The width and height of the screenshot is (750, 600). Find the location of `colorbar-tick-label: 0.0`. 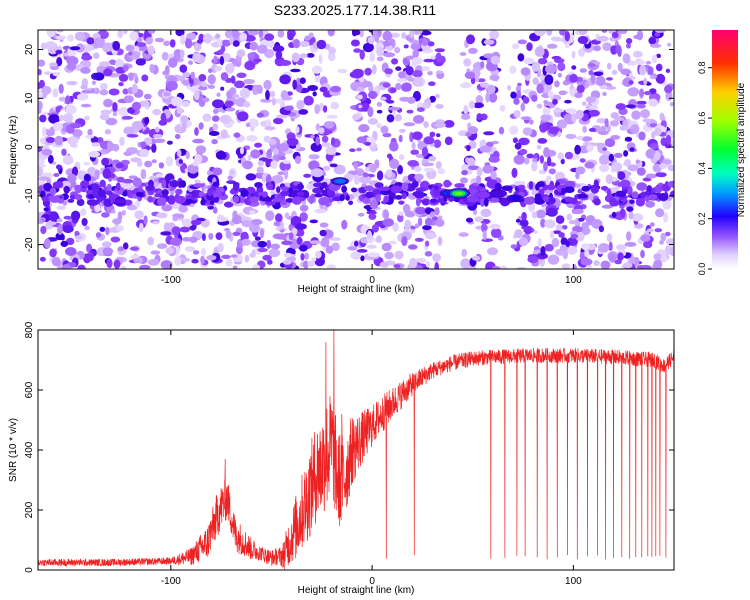

colorbar-tick-label: 0.0 is located at coordinates (702, 269).